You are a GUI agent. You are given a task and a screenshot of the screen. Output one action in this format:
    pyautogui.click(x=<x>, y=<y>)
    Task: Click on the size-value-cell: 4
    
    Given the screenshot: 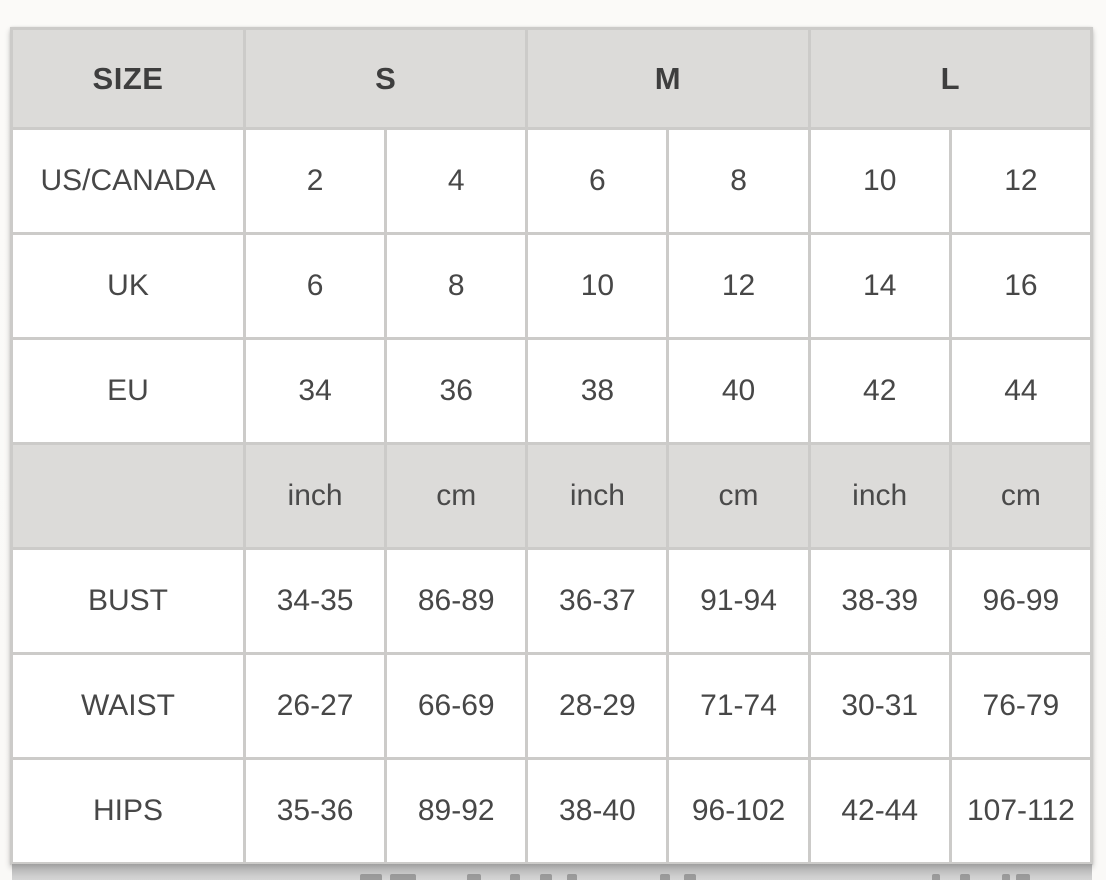 What is the action you would take?
    pyautogui.click(x=456, y=181)
    